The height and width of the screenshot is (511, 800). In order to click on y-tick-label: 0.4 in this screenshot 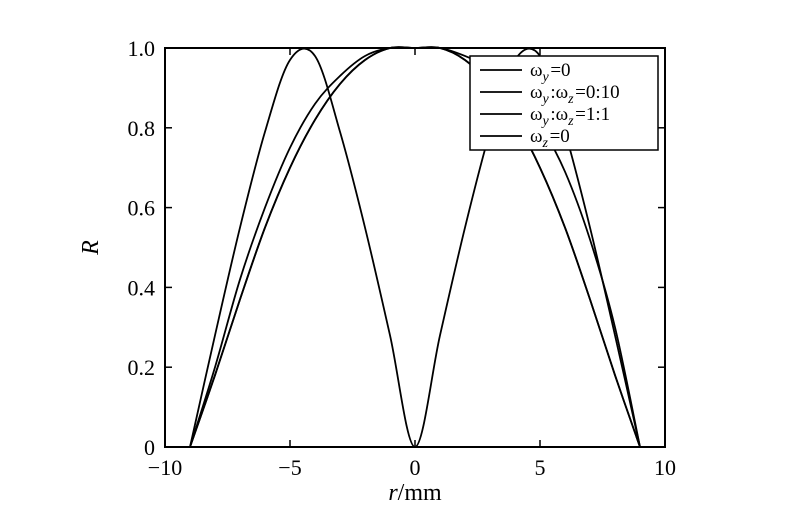, I will do `click(142, 287)`.